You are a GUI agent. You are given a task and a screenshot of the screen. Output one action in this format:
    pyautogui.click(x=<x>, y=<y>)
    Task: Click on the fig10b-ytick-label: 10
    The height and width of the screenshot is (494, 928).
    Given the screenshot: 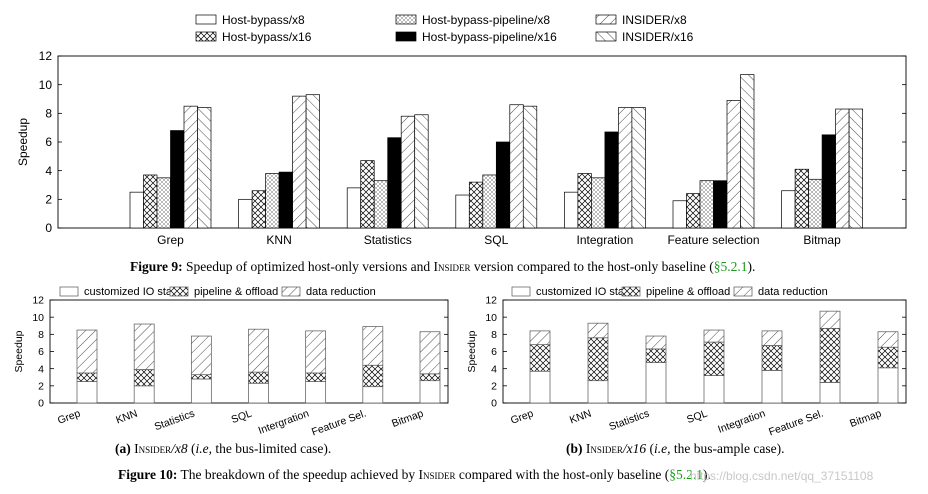 What is the action you would take?
    pyautogui.click(x=491, y=318)
    